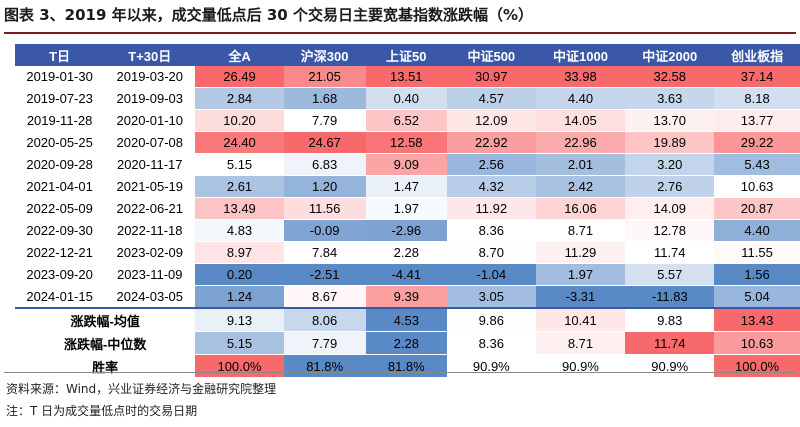 The width and height of the screenshot is (800, 427). I want to click on t-date-cell: 2021-04-01, so click(60, 186).